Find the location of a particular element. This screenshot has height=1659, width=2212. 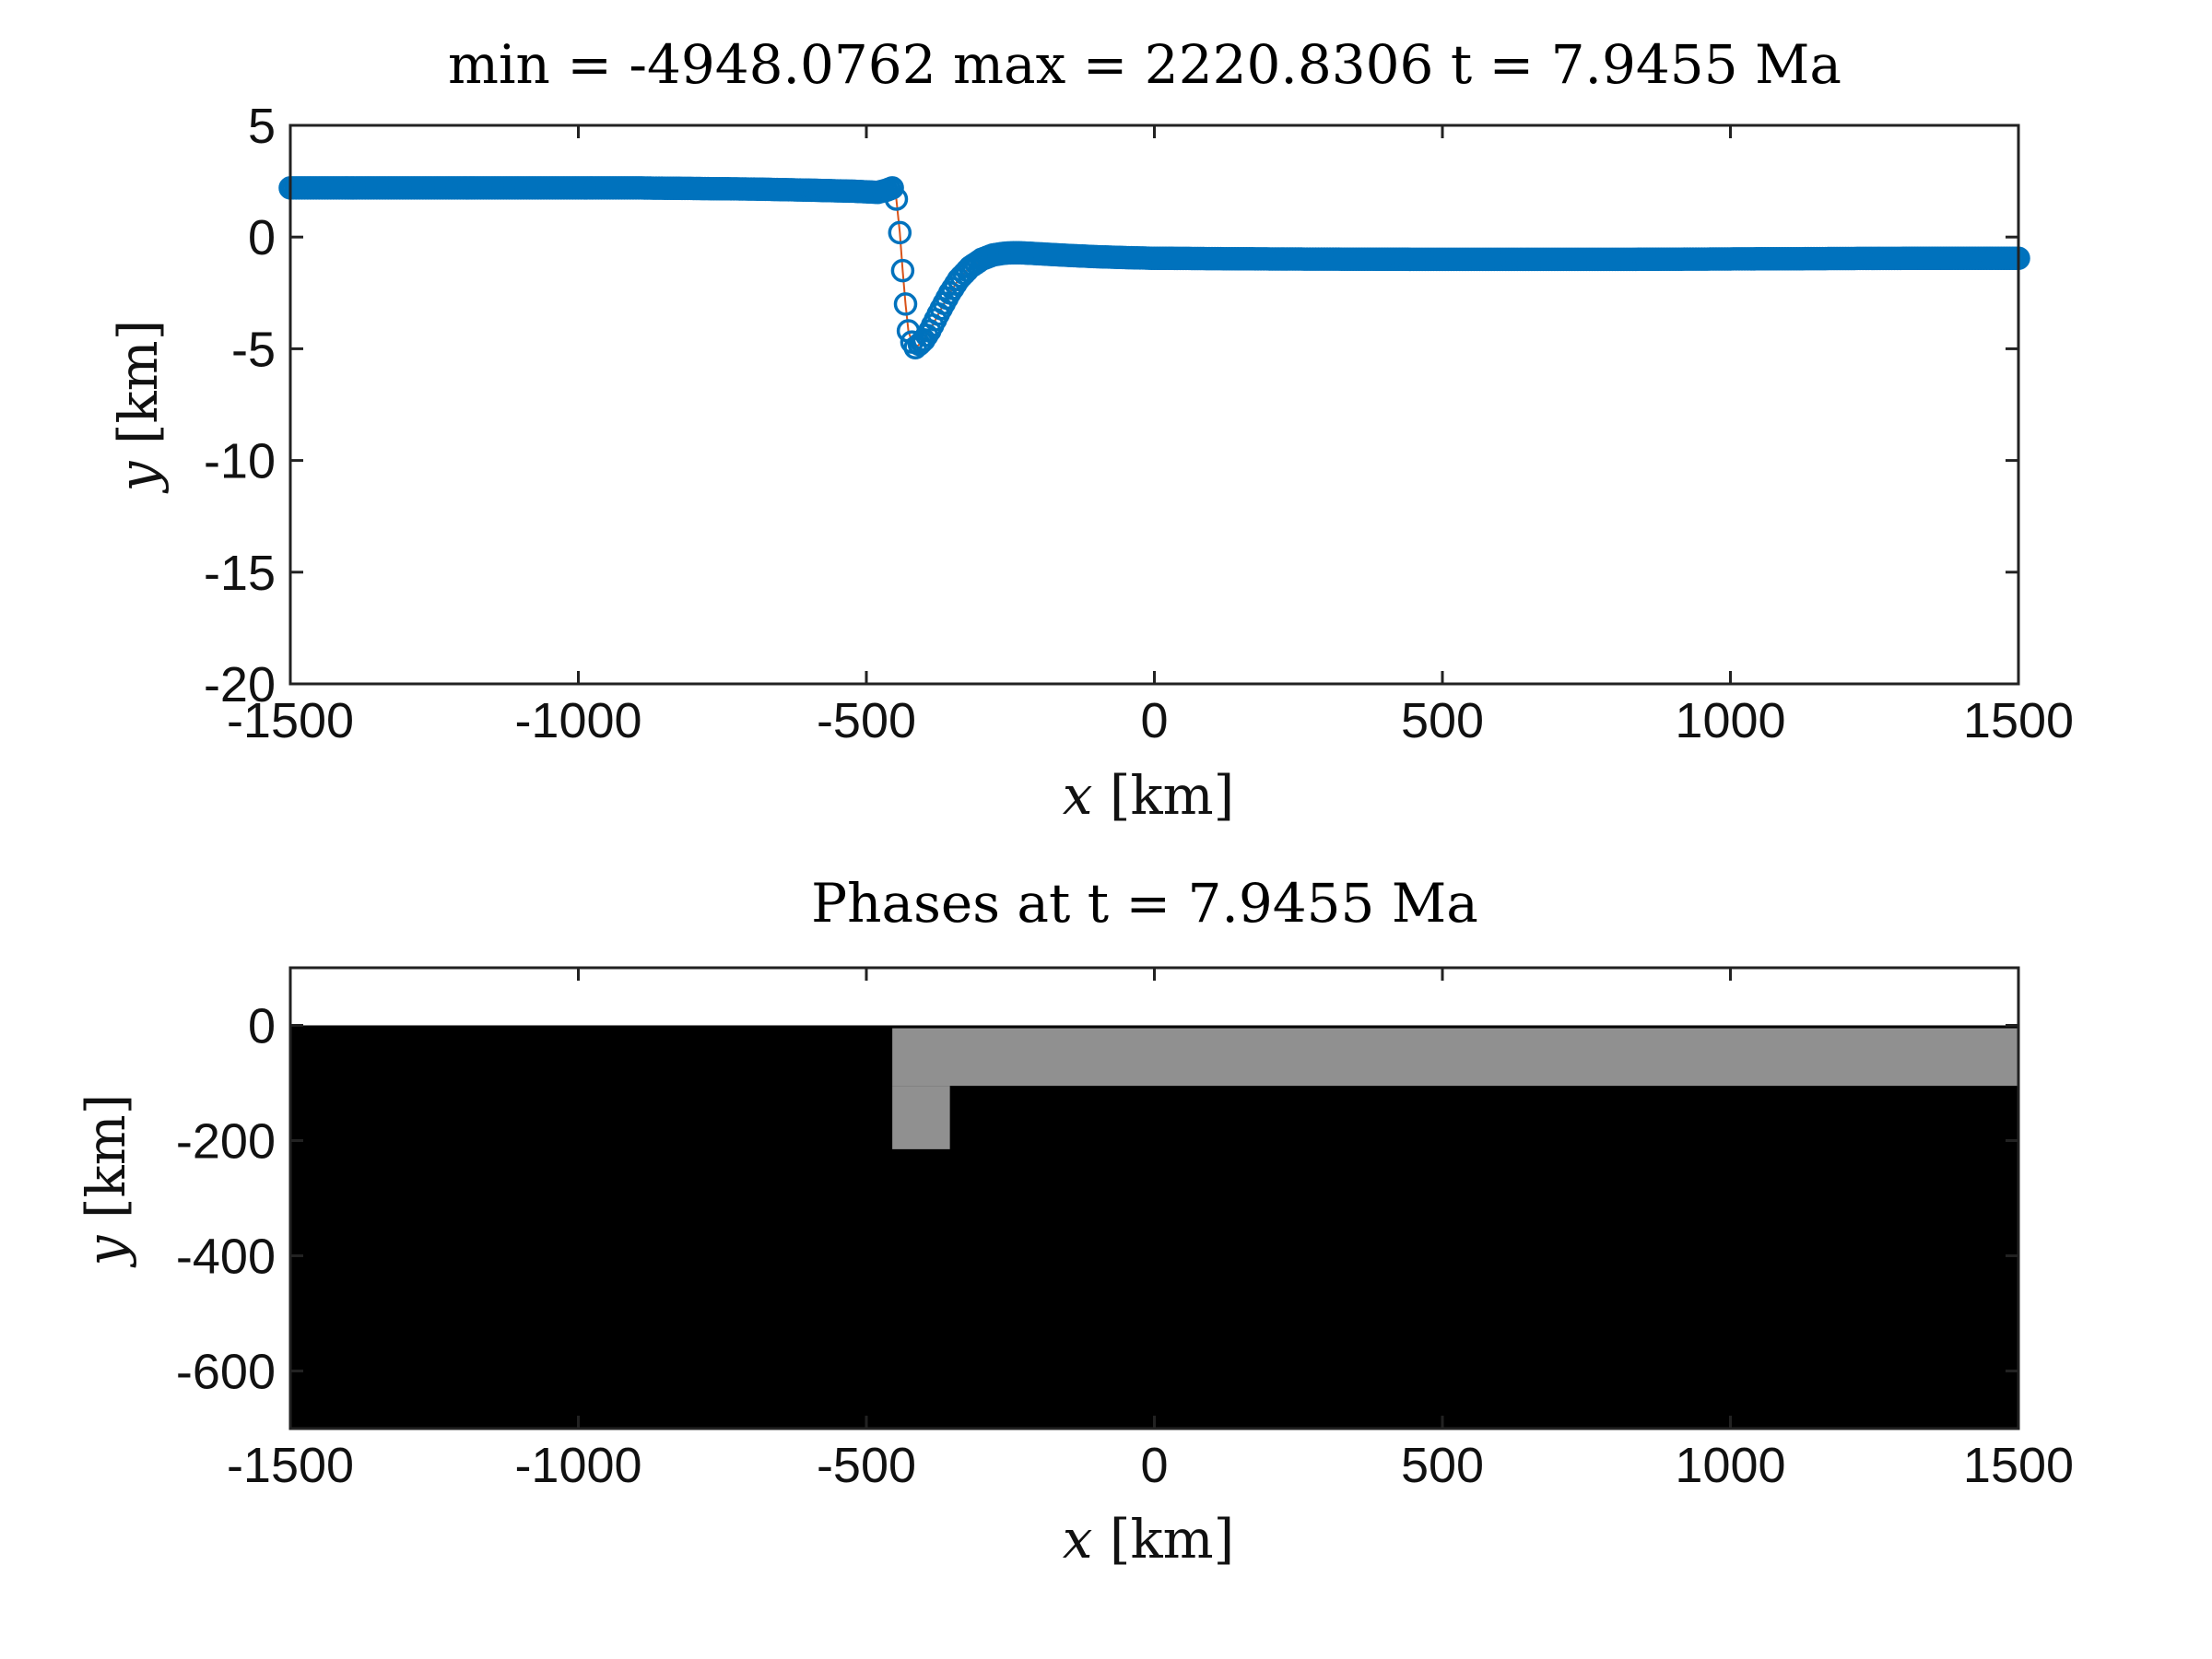

phases-y-axis-label: y [km] is located at coordinates (106, 1181).